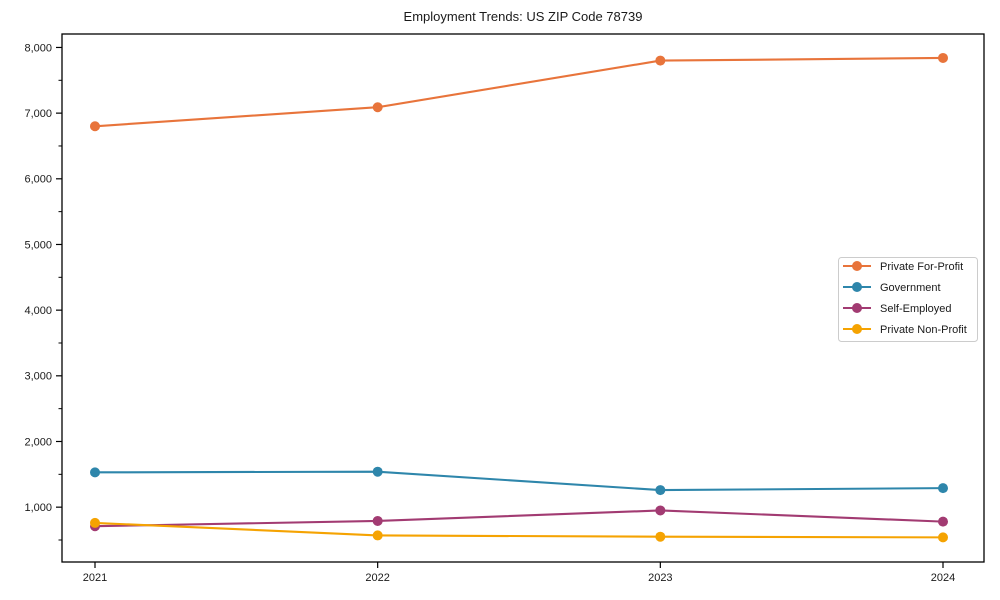  I want to click on x-tick-label: 2023, so click(660, 578).